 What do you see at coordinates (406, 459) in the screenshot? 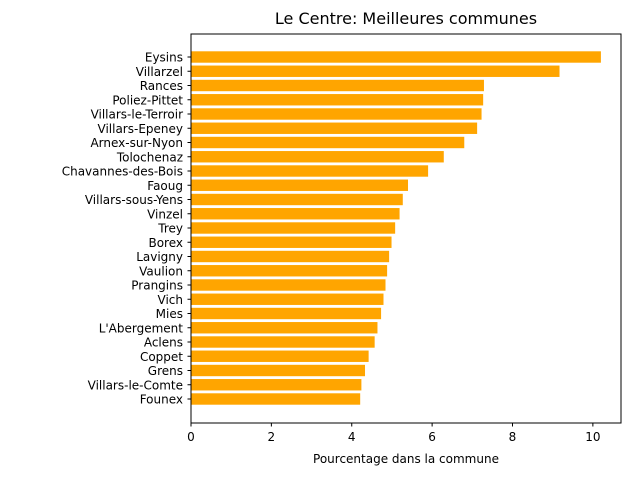
I see `x-axis-label: Pourcentage dans la commune` at bounding box center [406, 459].